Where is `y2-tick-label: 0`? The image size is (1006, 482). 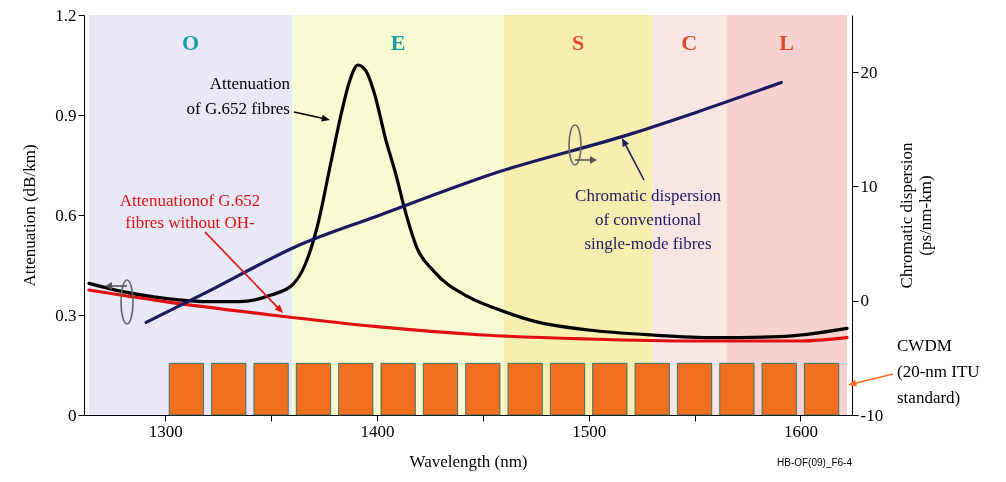 y2-tick-label: 0 is located at coordinates (864, 301).